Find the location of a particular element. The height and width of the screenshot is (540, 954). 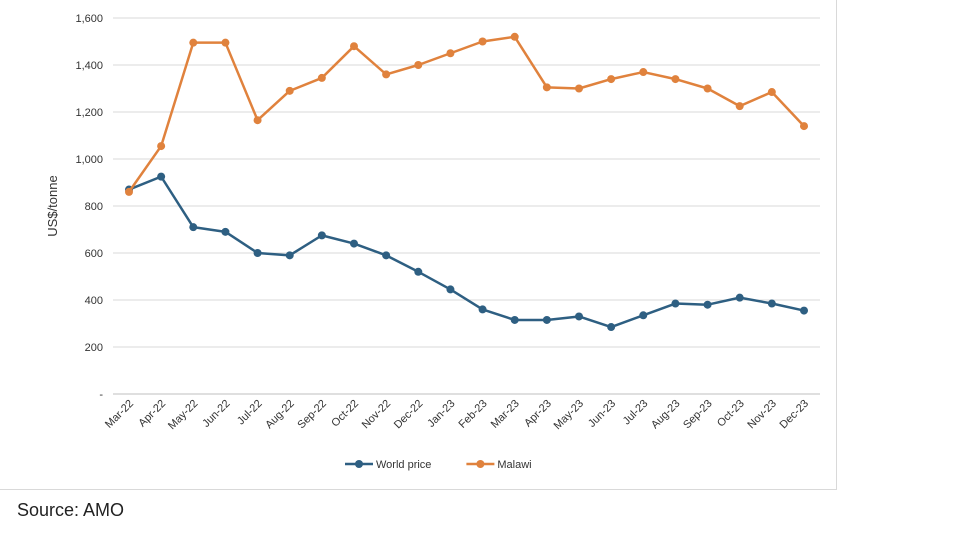

y-tick-label: - is located at coordinates (101, 395).